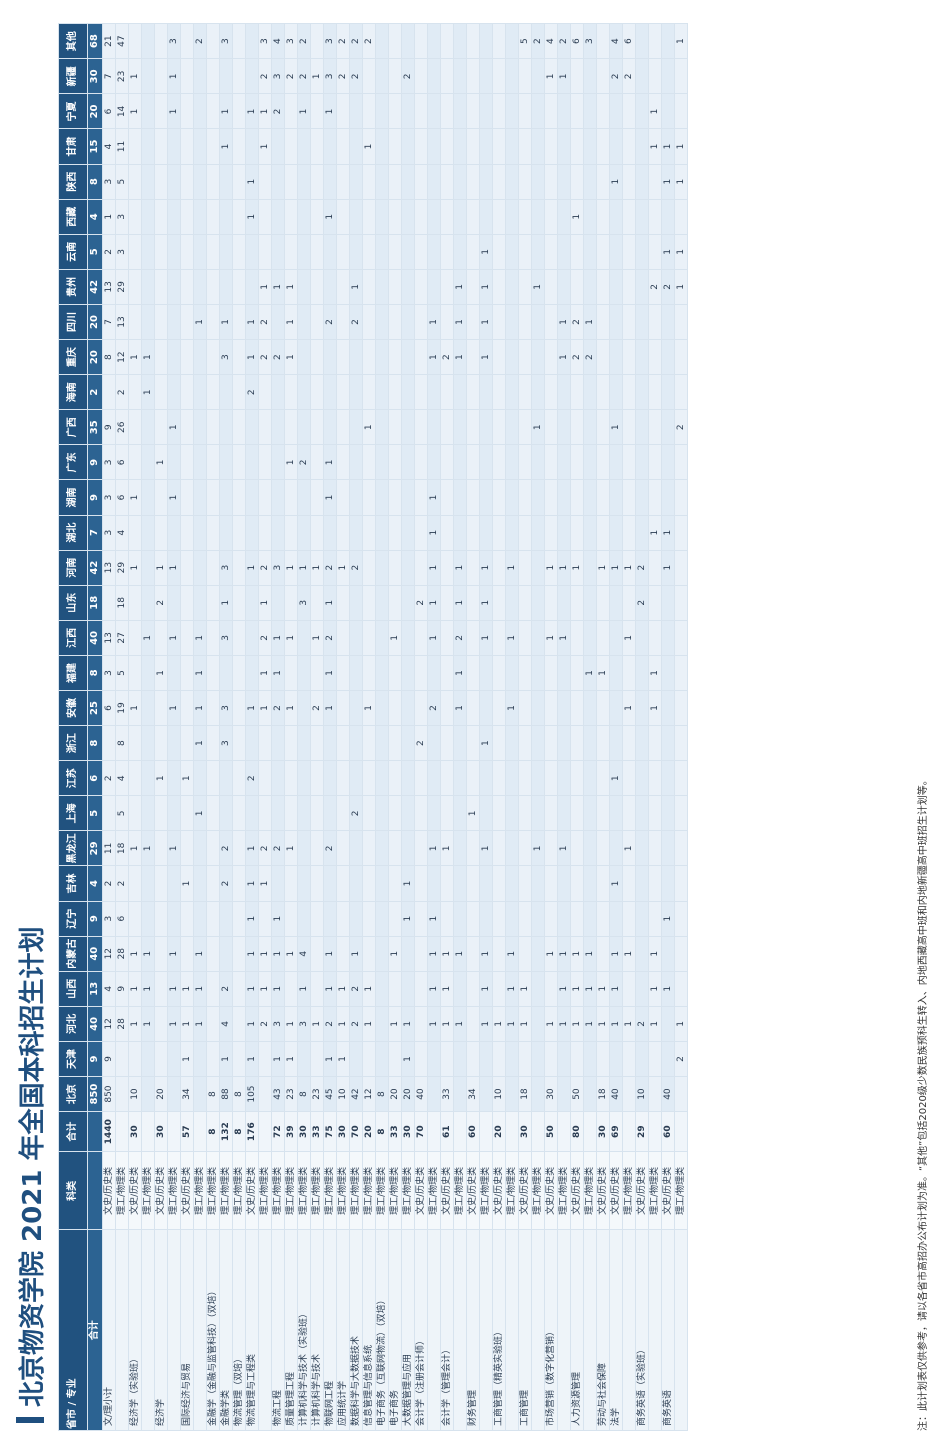 This screenshot has height=1453, width=936. What do you see at coordinates (317, 1330) in the screenshot?
I see `major-name: 计算机科学与技术` at bounding box center [317, 1330].